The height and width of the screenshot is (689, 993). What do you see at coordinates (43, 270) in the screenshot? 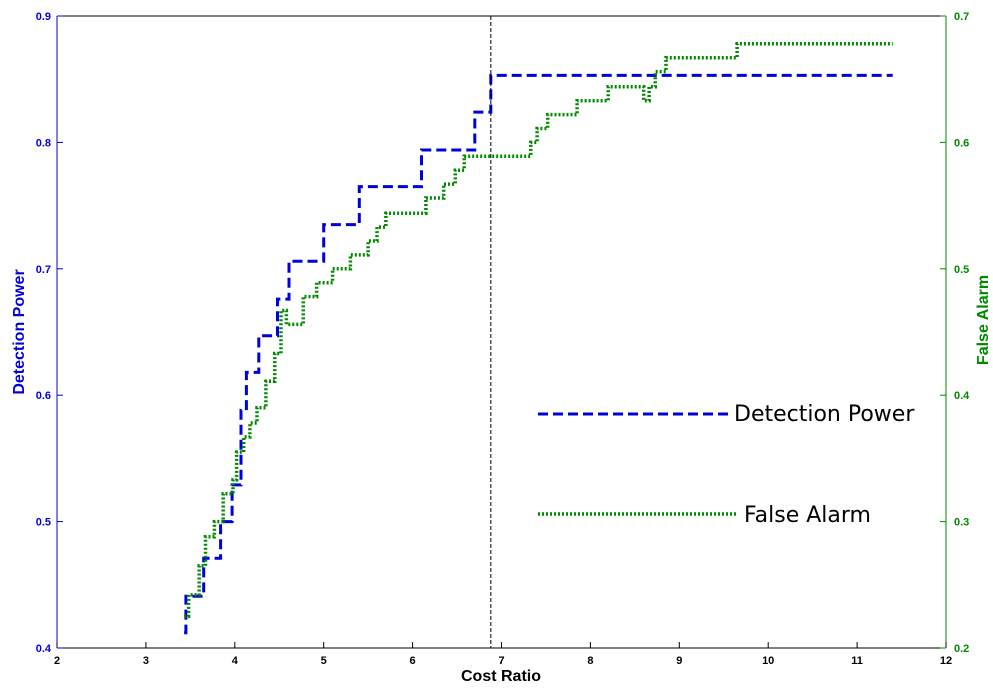
I see `y-tick-label: 0.7` at bounding box center [43, 270].